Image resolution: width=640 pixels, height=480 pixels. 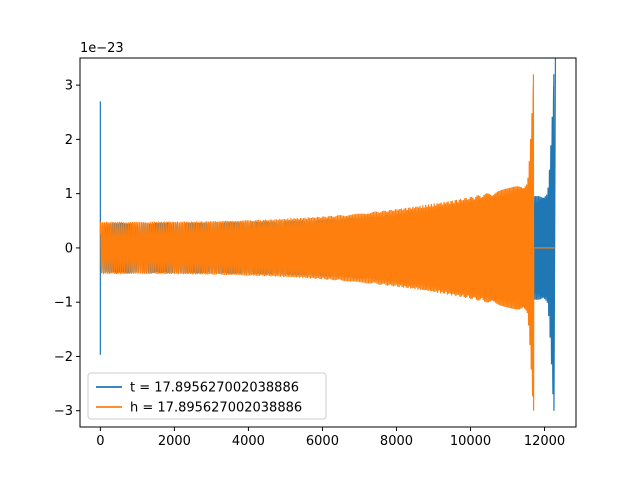 What do you see at coordinates (396, 441) in the screenshot?
I see `x-tick-label: 8000` at bounding box center [396, 441].